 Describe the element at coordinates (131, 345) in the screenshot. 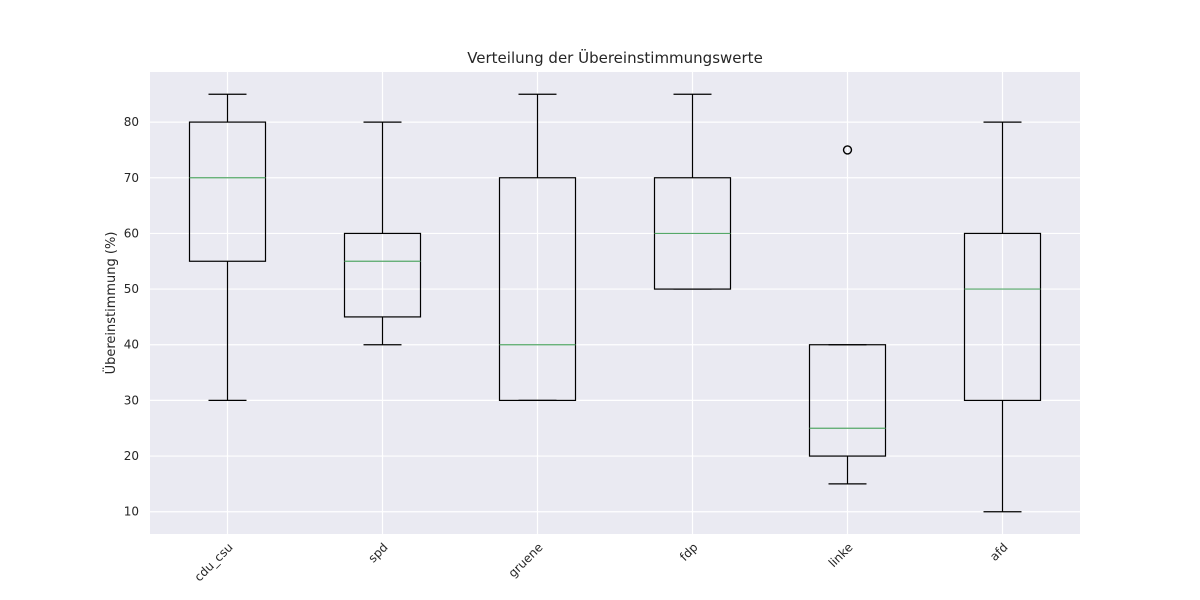

I see `y-tick-label: 40` at that location.